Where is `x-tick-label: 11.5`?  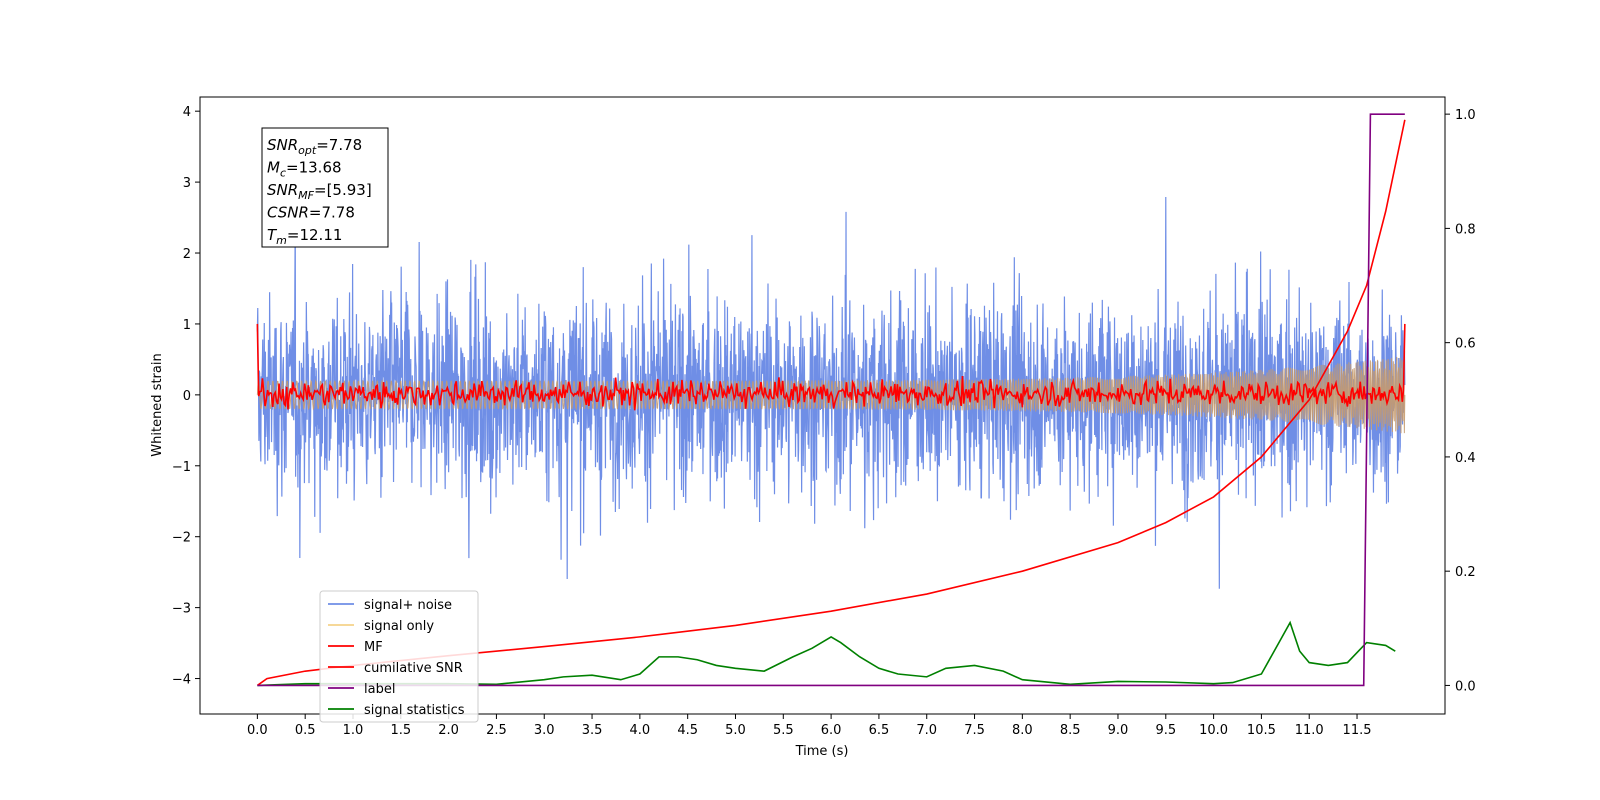 x-tick-label: 11.5 is located at coordinates (1357, 730).